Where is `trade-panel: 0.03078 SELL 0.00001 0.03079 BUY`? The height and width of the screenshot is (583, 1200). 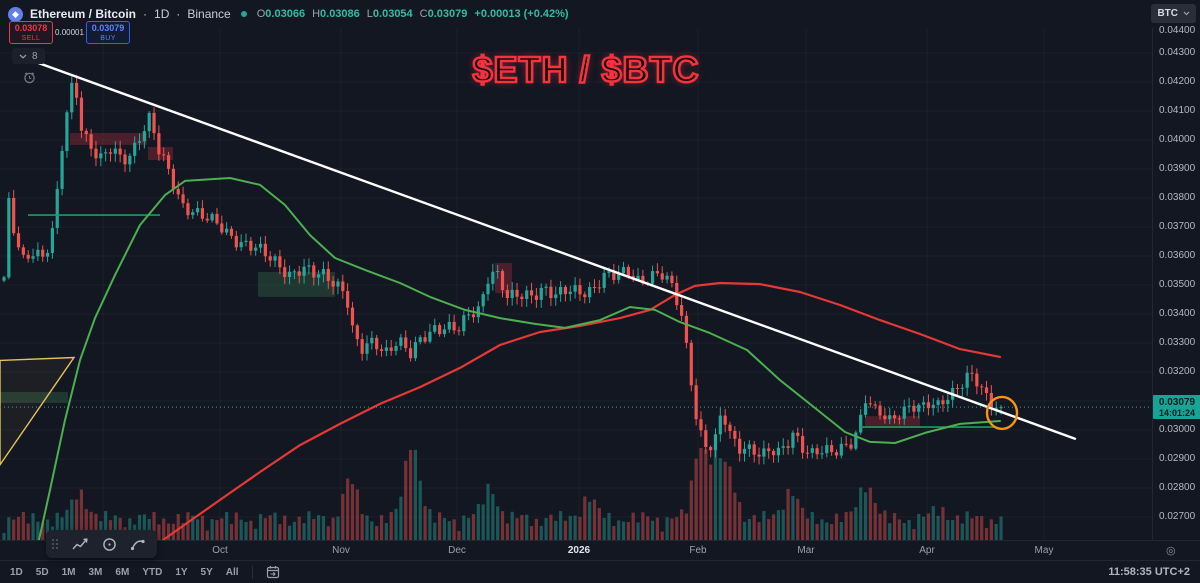 trade-panel: 0.03078 SELL 0.00001 0.03079 BUY is located at coordinates (69, 32).